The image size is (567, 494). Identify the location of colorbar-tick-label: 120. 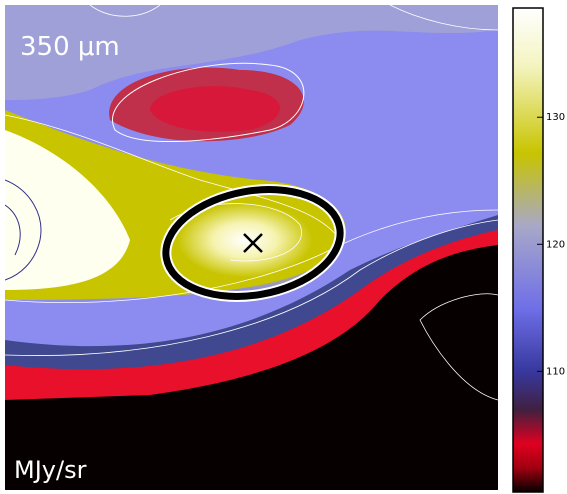
(555, 244).